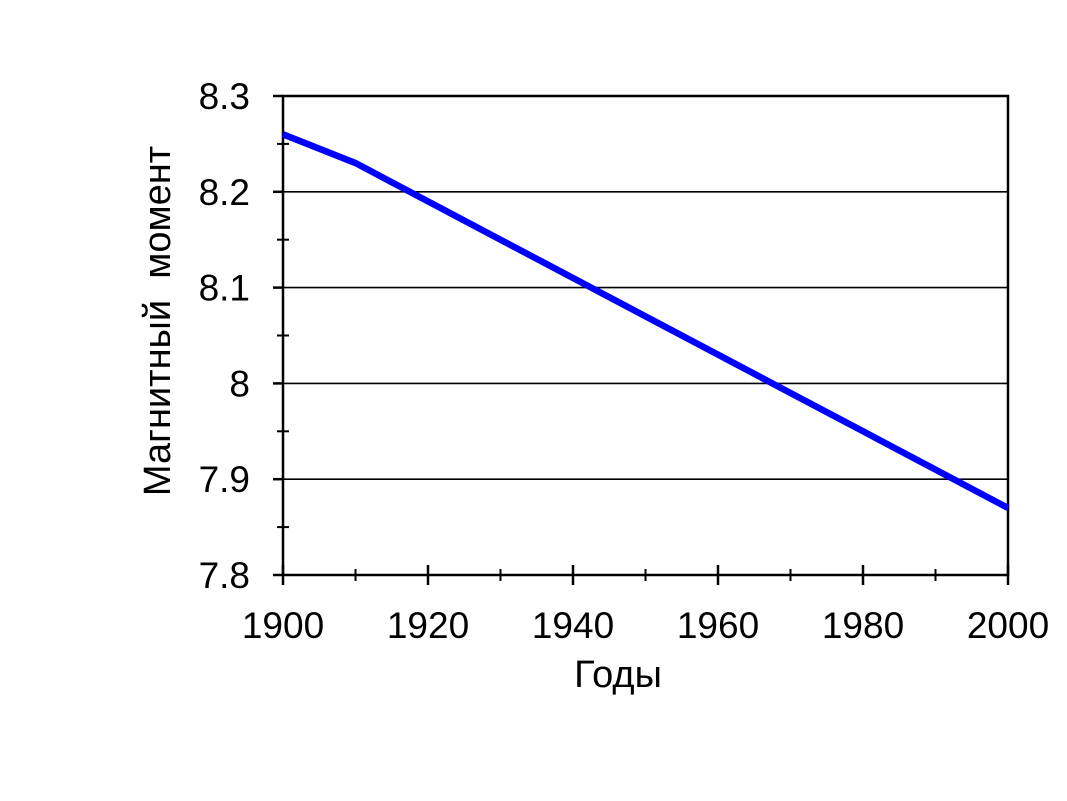  What do you see at coordinates (239, 383) in the screenshot?
I see `y-tick-label: 8` at bounding box center [239, 383].